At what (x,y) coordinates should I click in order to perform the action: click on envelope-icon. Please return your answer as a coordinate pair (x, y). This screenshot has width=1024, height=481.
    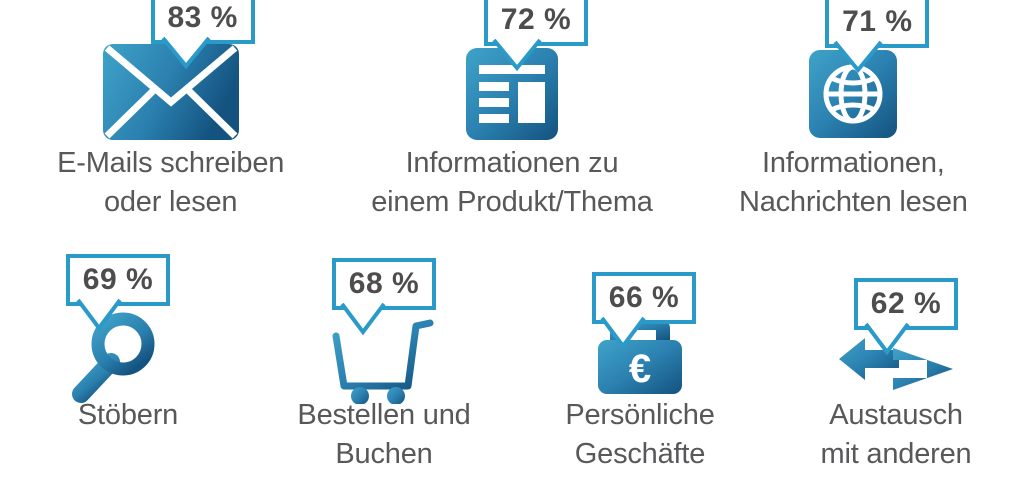
    Looking at the image, I should click on (170, 92).